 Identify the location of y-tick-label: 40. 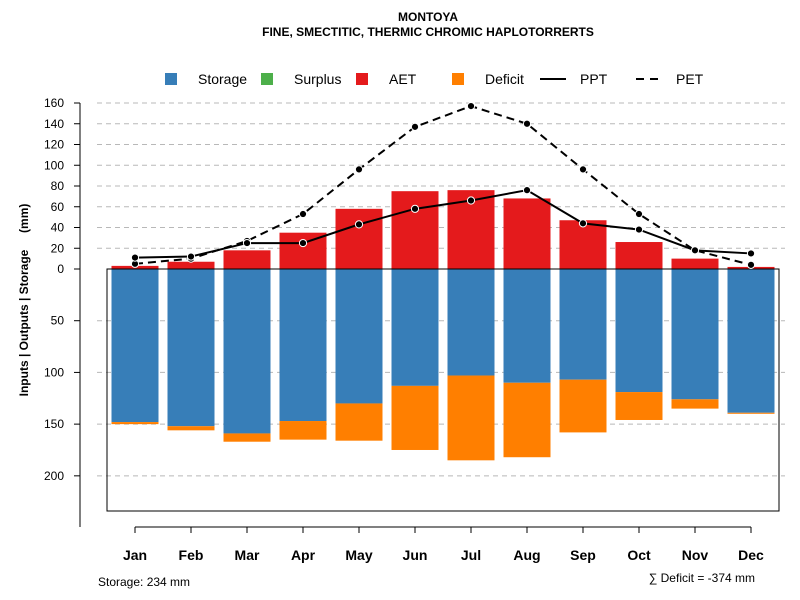
(58, 228).